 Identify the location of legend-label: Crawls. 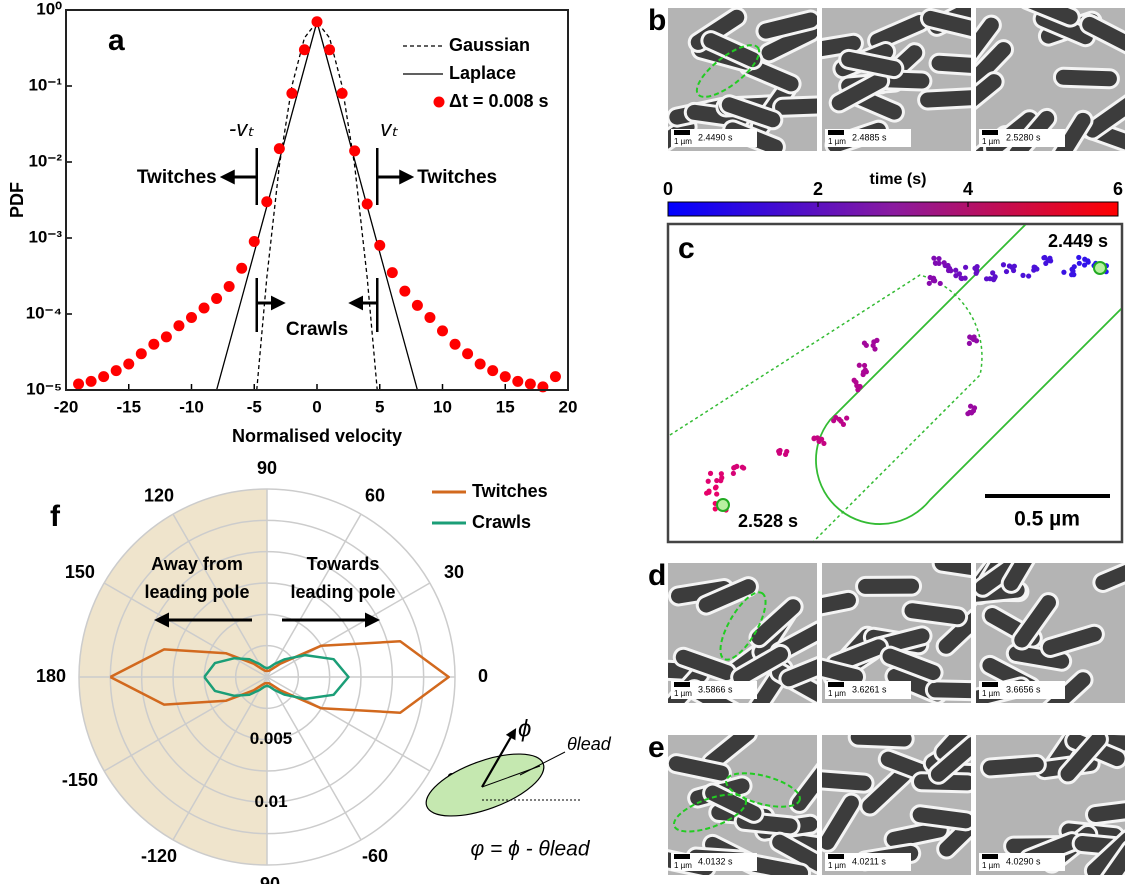
(501, 522).